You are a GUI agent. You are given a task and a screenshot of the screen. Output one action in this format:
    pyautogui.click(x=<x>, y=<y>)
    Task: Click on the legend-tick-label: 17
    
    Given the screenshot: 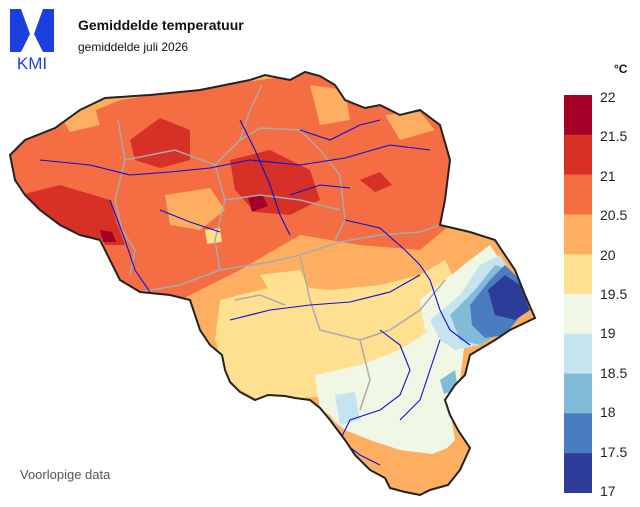 What is the action you would take?
    pyautogui.click(x=608, y=491)
    